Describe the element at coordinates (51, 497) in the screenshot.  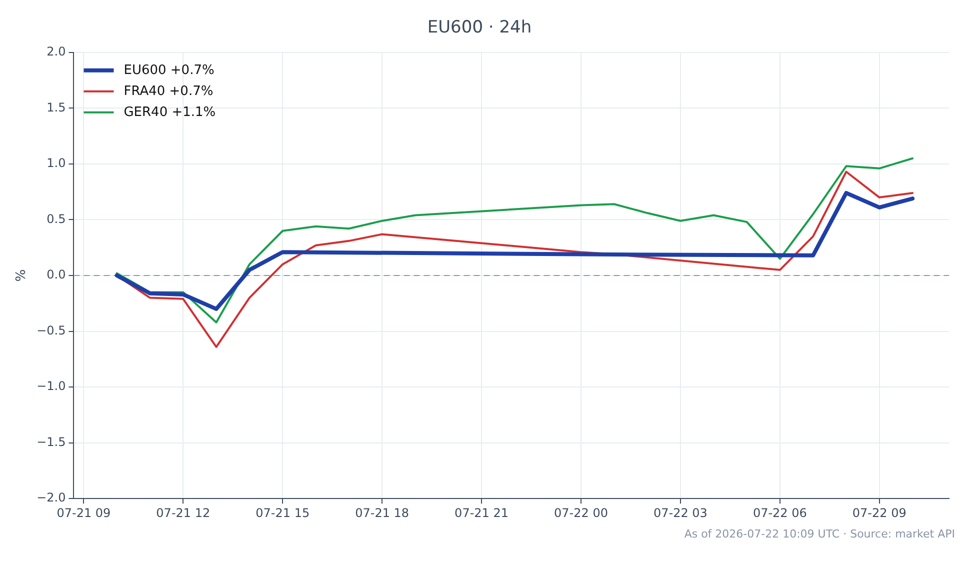
I see `y-tick-label: −2.0` at that location.